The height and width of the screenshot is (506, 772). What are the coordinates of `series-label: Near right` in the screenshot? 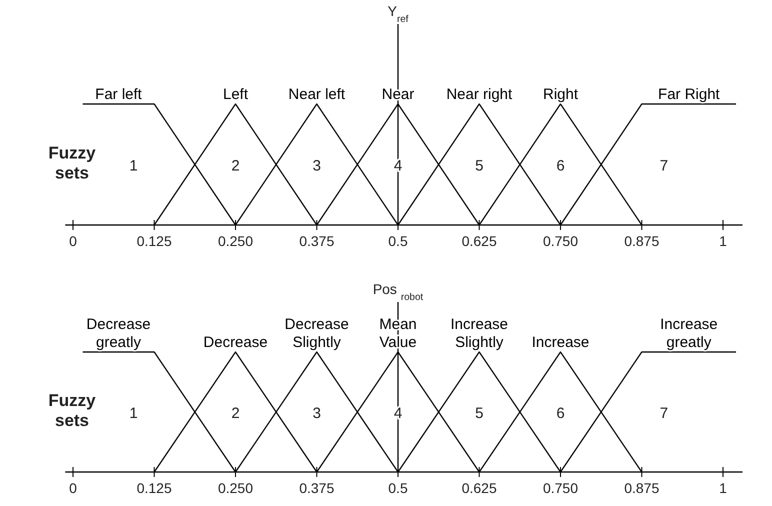 It's located at (480, 94).